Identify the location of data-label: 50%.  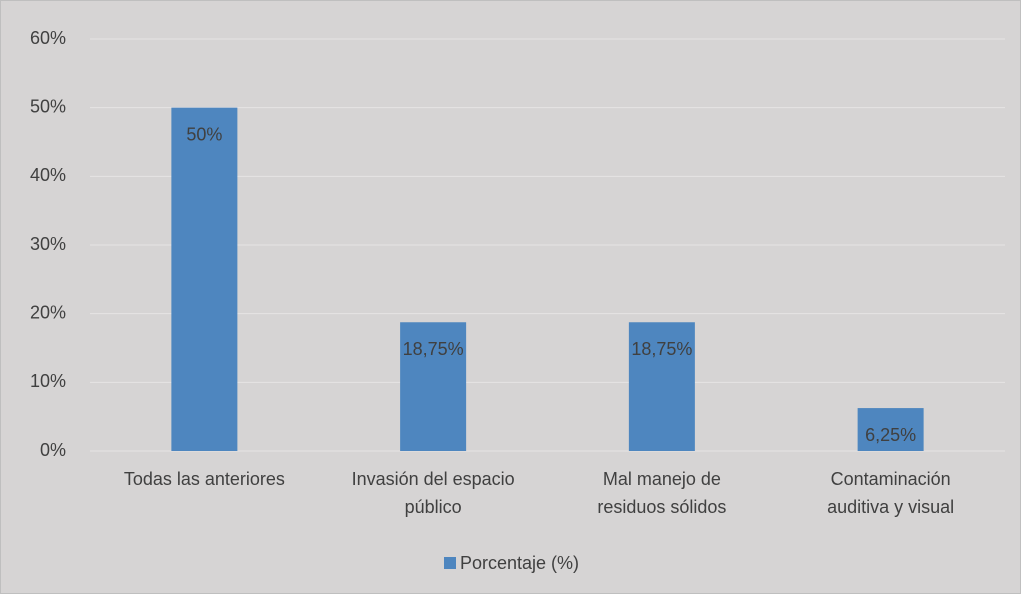
(204, 134).